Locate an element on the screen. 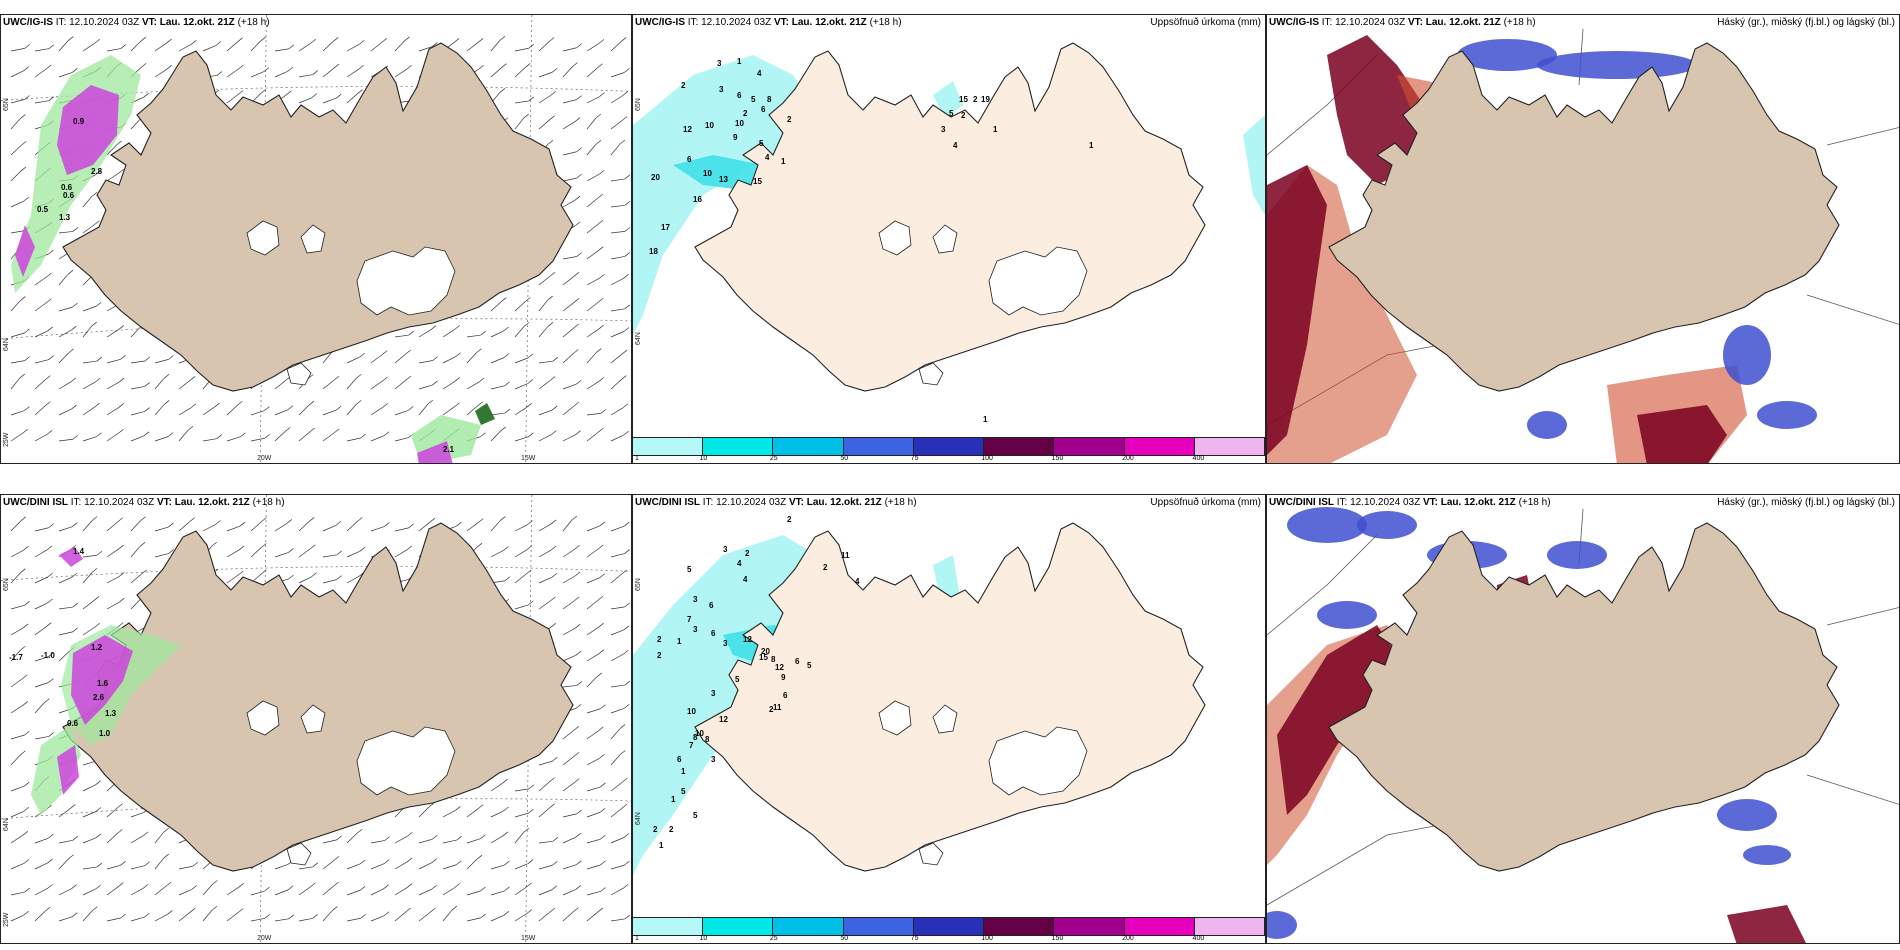  scale-tick-label: 75 is located at coordinates (914, 458).